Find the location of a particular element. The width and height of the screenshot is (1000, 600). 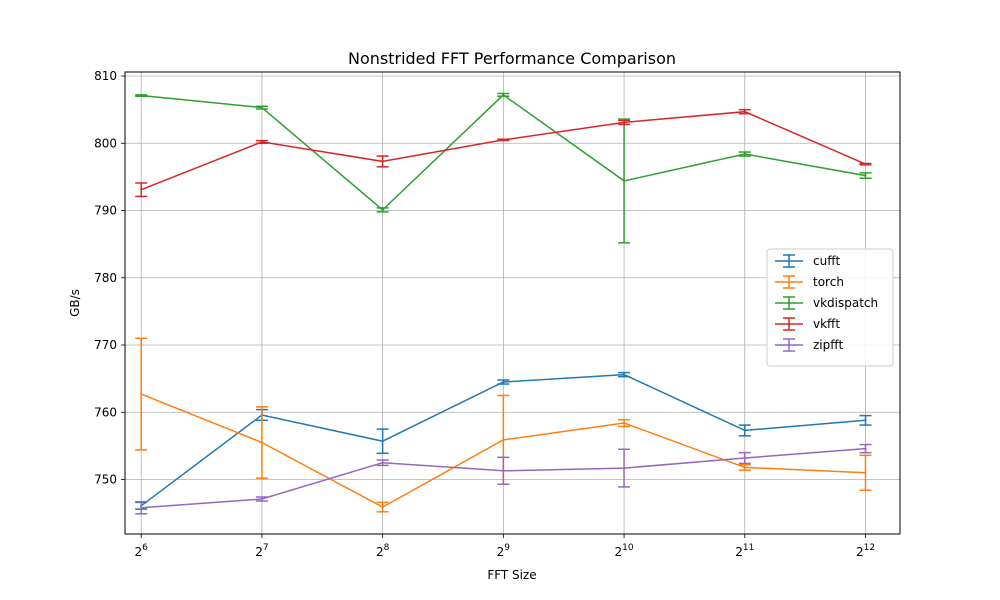

legend-label: vkdispatch is located at coordinates (845, 303).